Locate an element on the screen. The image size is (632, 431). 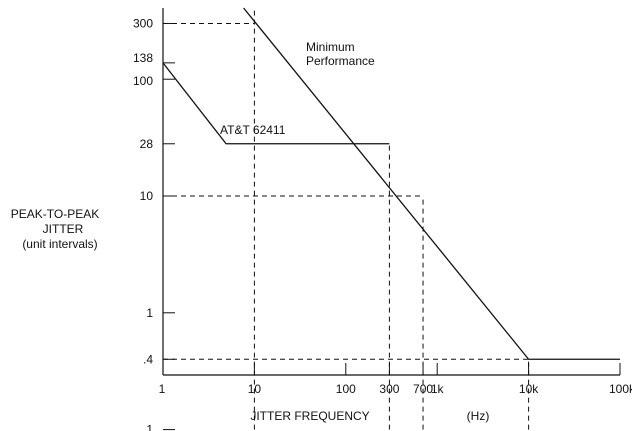
y-axis-label-line-2: JITTER is located at coordinates (63, 229).